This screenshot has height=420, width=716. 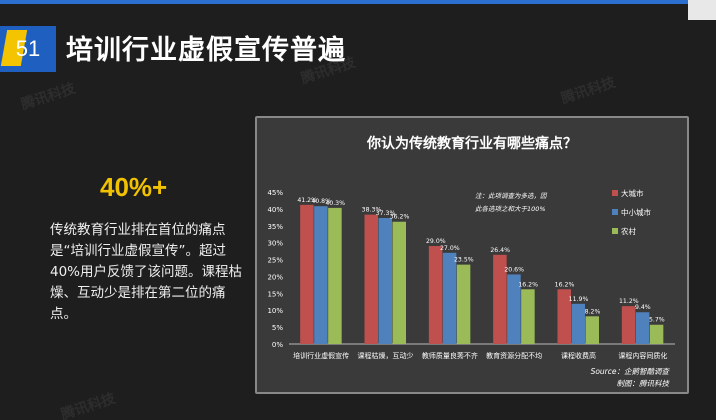 I want to click on chart-credit: 制图：腾讯科技, so click(x=644, y=383).